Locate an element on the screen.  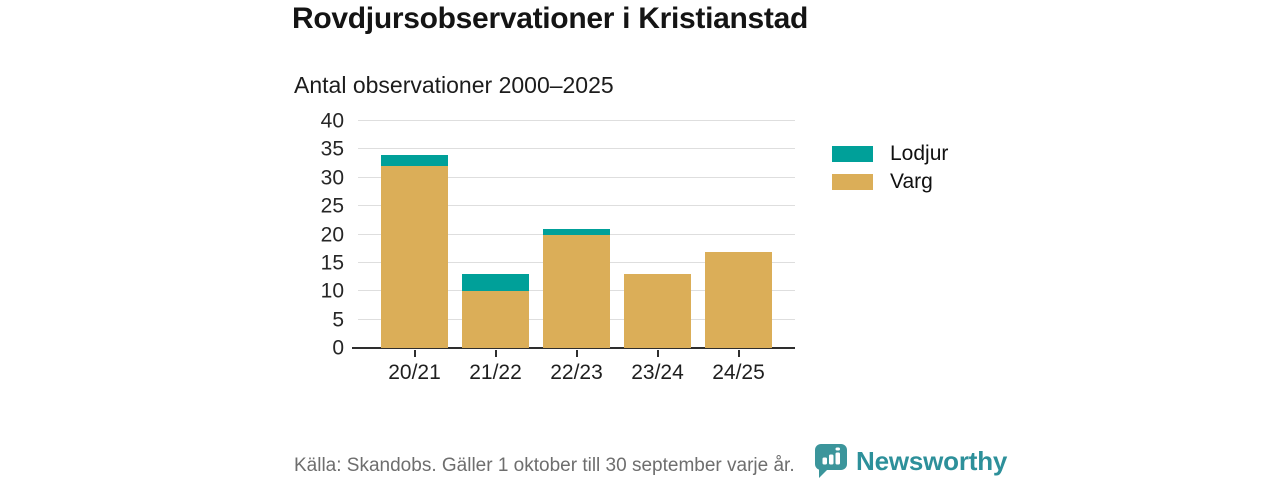
page-title: Rovdjursobservationer i Kristianstad is located at coordinates (550, 18).